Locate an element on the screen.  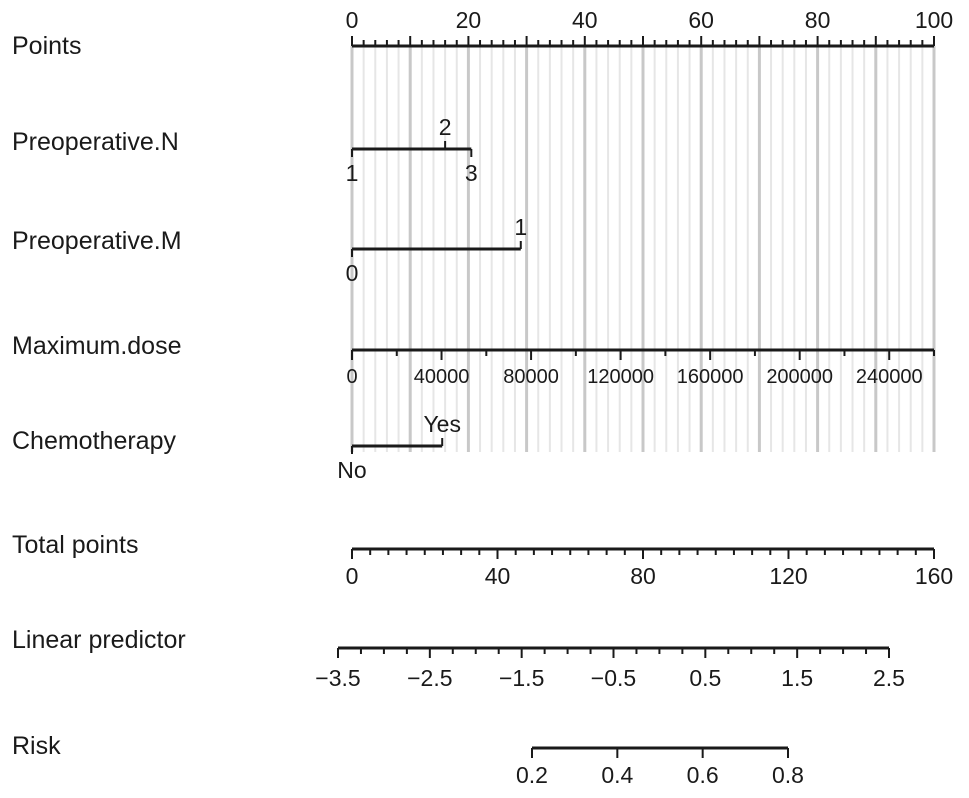
max_dose-tick-label: 80000 is located at coordinates (531, 377).